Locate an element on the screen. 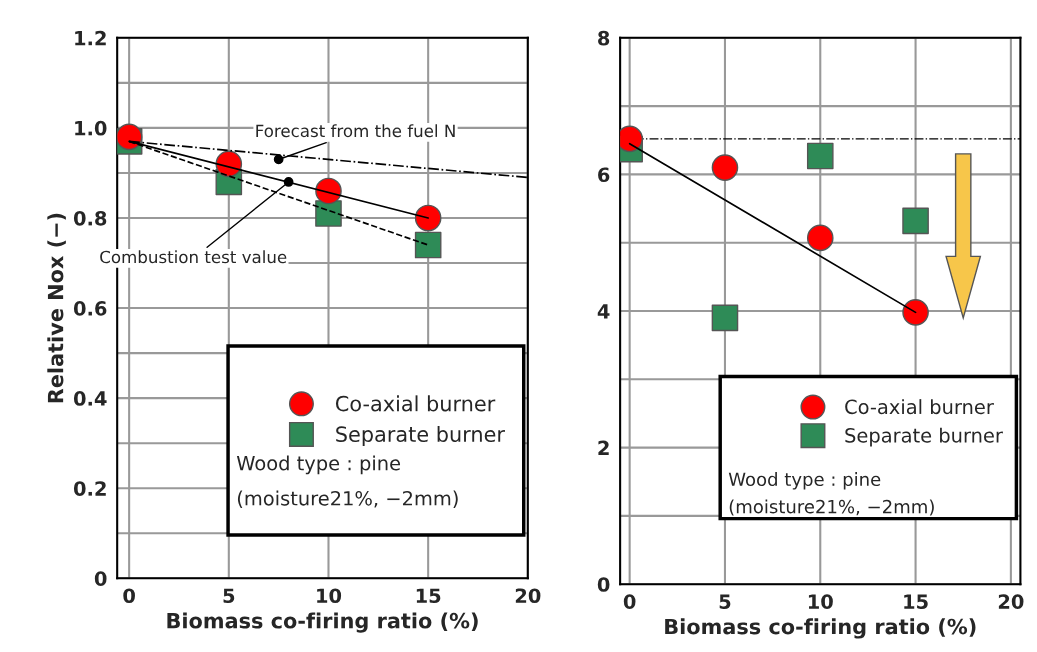  y-tick-label: 6 is located at coordinates (604, 175).